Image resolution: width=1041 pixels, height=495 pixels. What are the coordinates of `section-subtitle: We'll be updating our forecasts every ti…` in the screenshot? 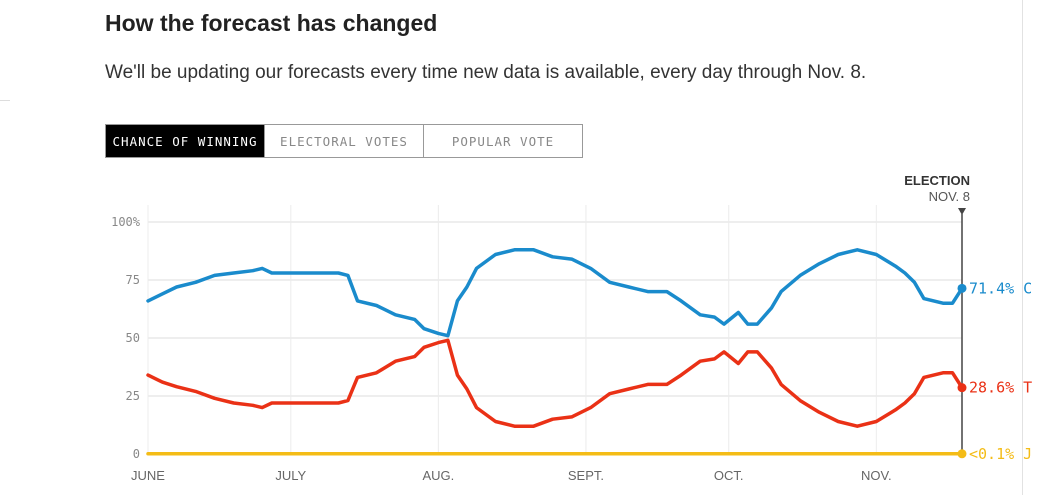 It's located at (486, 72).